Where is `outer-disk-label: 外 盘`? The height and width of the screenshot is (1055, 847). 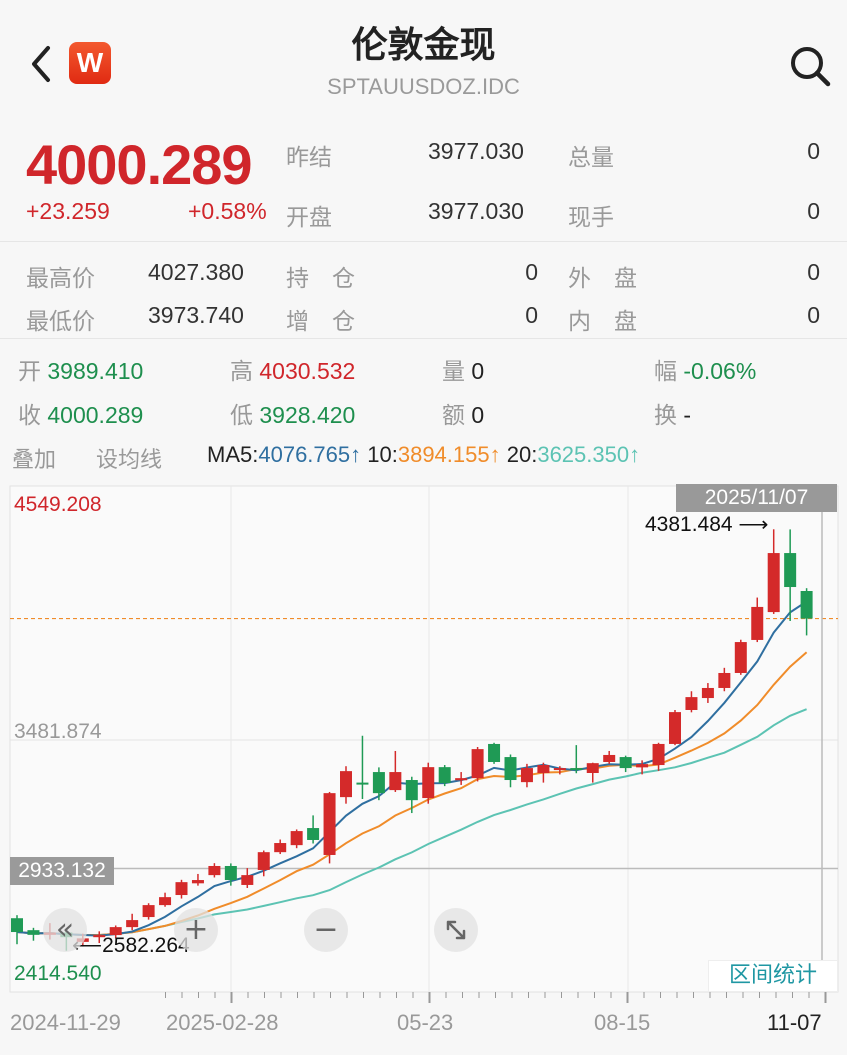
outer-disk-label: 外 盘 is located at coordinates (602, 279).